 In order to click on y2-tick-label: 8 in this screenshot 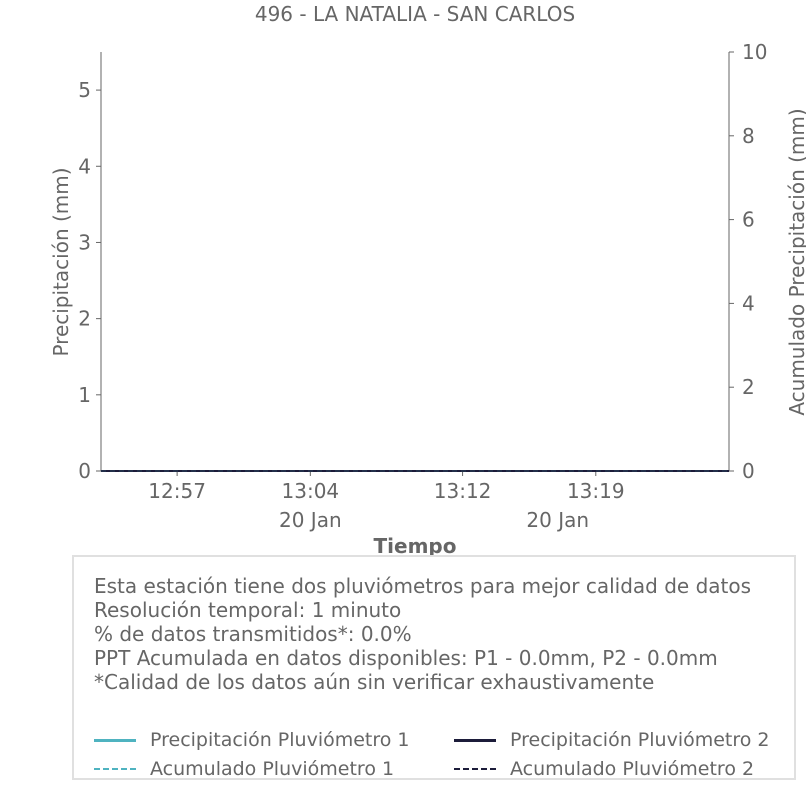, I will do `click(748, 136)`.